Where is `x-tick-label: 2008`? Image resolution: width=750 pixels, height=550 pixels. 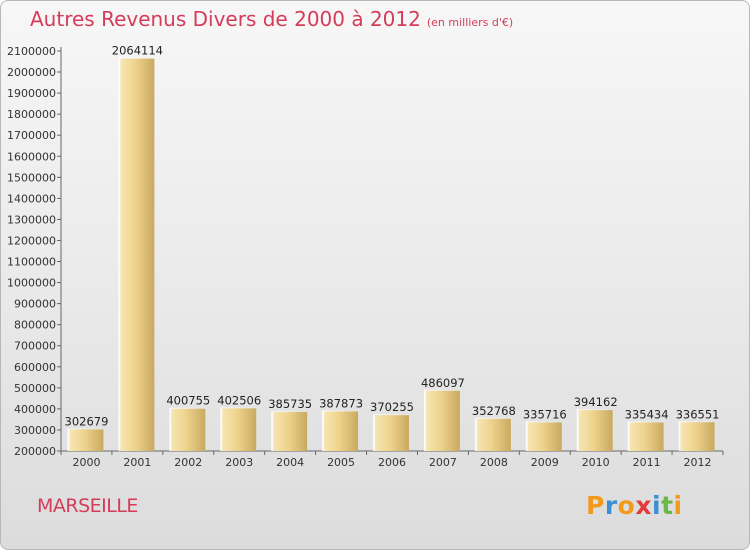 x-tick-label: 2008 is located at coordinates (494, 462).